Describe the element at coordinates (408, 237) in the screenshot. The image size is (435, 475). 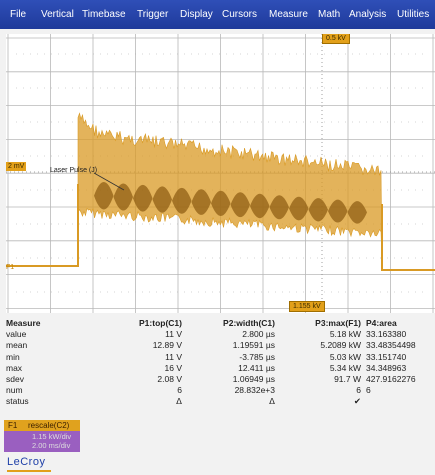
I see `trace-baseline-right` at that location.